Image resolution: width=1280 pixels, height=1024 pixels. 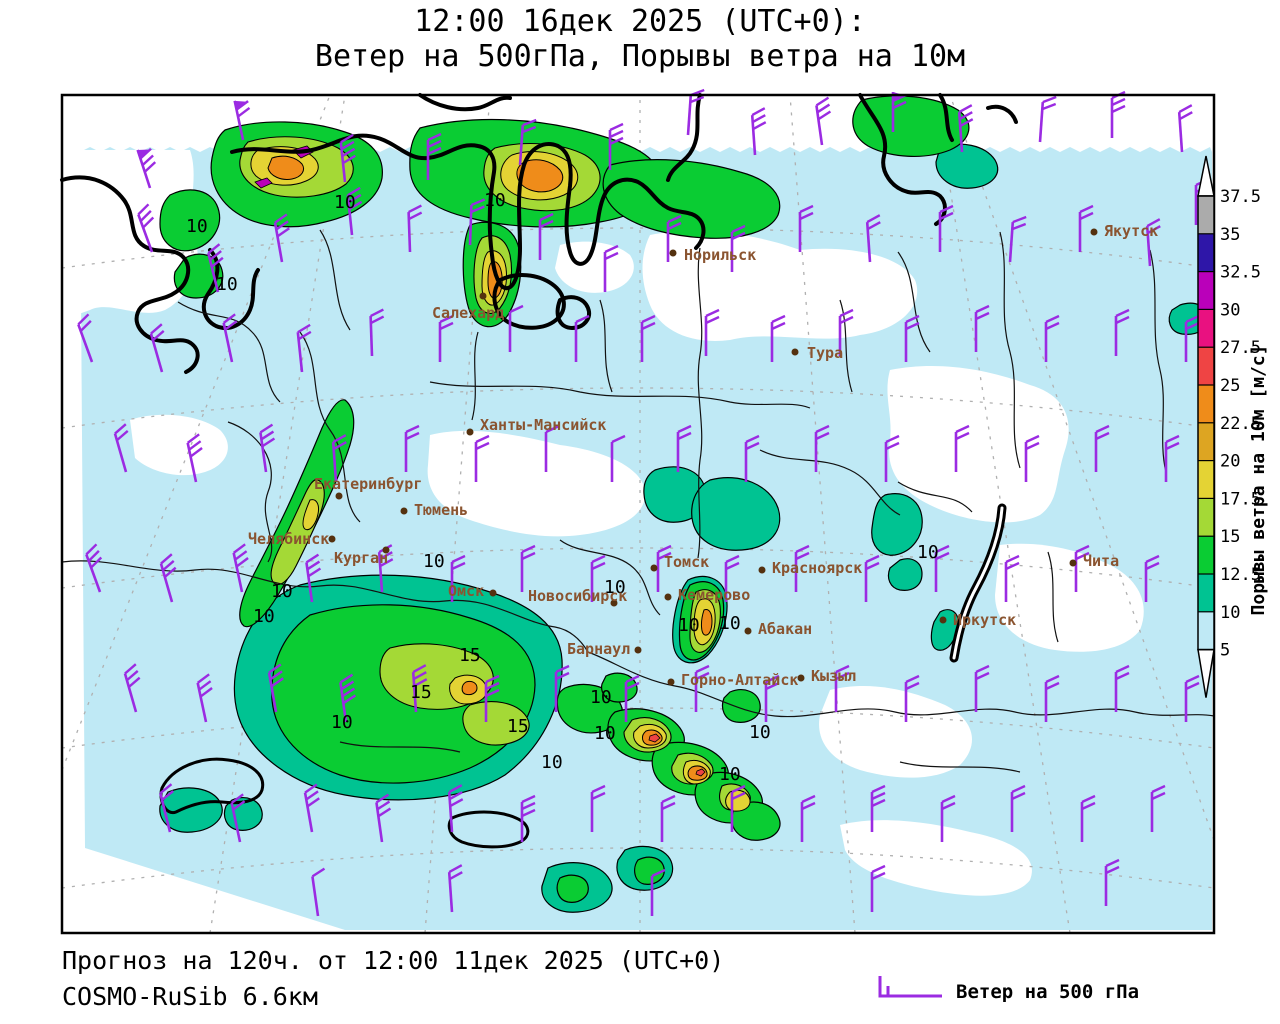 What do you see at coordinates (1225, 651) in the screenshot?
I see `colorbar-tick-label: 5` at bounding box center [1225, 651].